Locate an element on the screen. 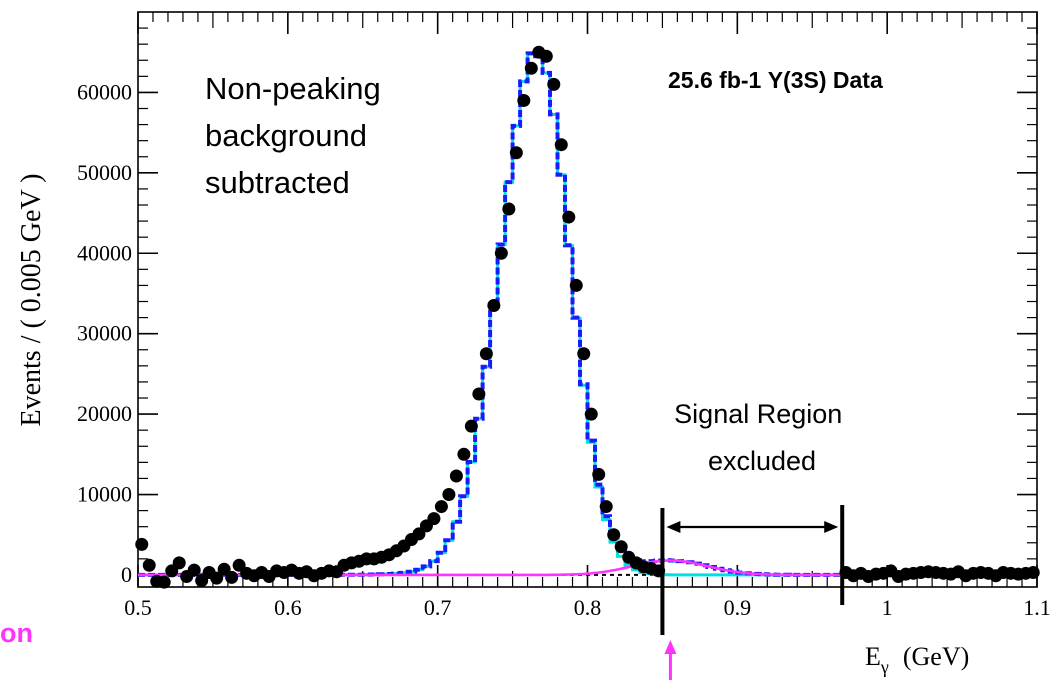 The height and width of the screenshot is (680, 1057). x-tick-label: 0.6 is located at coordinates (288, 607).